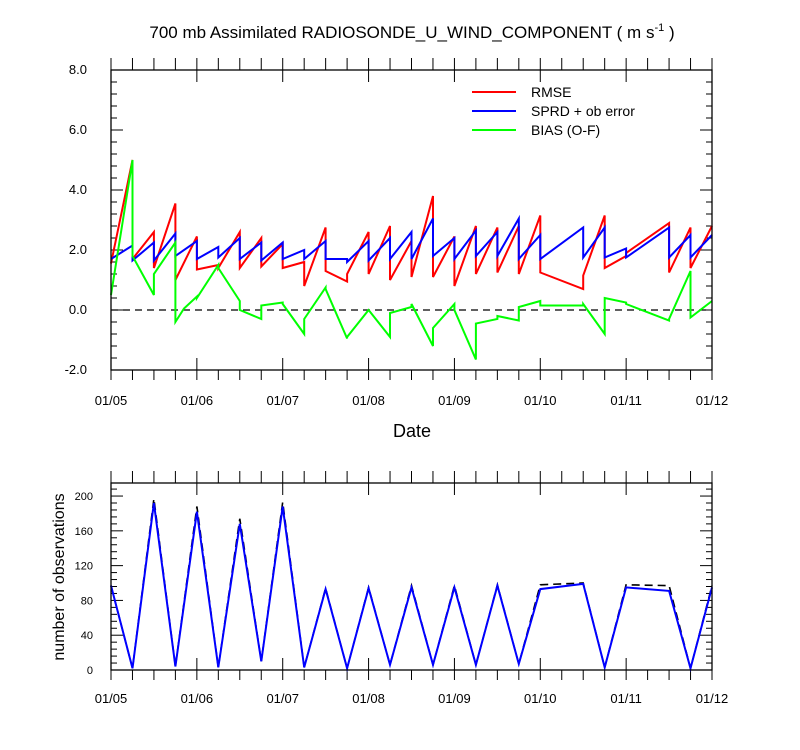  What do you see at coordinates (282, 400) in the screenshot?
I see `x-tick-label: 01/07` at bounding box center [282, 400].